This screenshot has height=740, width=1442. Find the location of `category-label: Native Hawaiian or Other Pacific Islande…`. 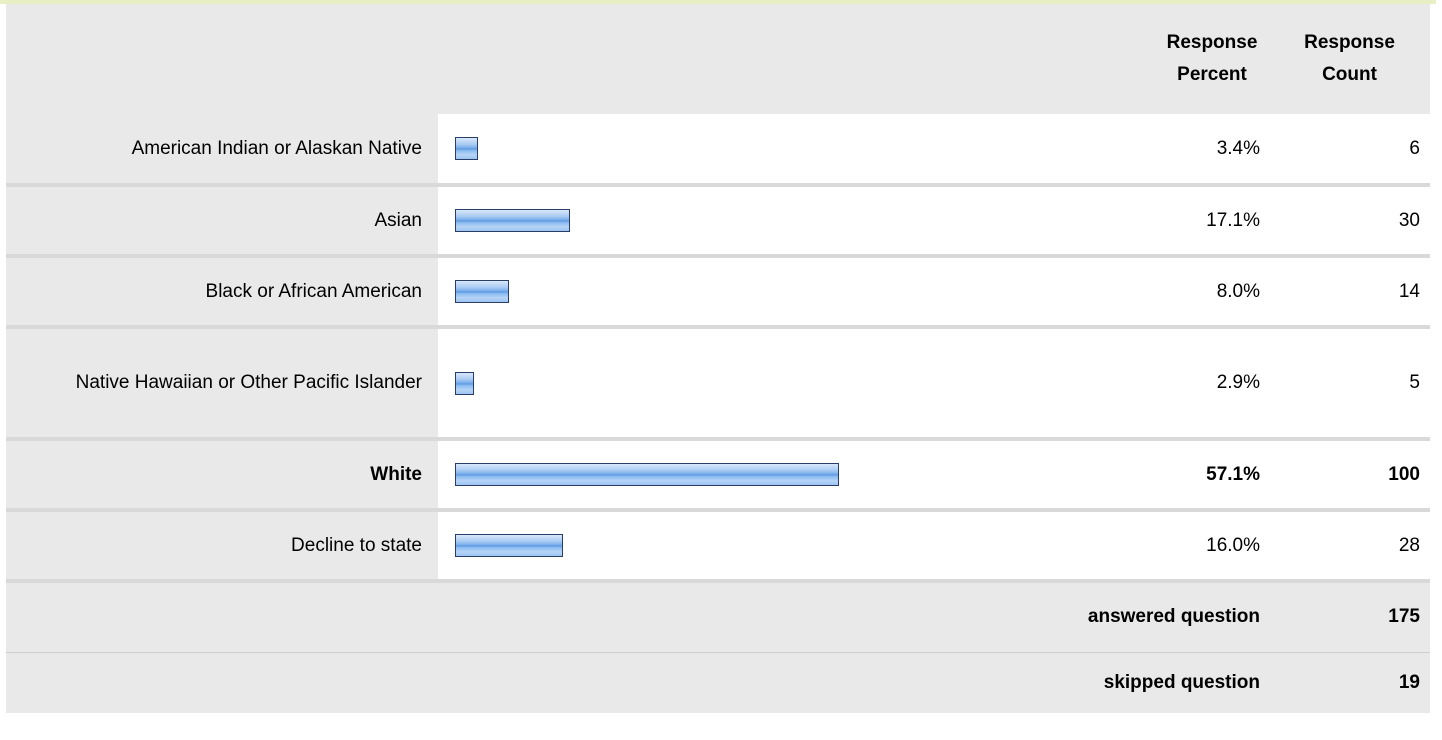

category-label: Native Hawaiian or Other Pacific Islande… is located at coordinates (222, 384).